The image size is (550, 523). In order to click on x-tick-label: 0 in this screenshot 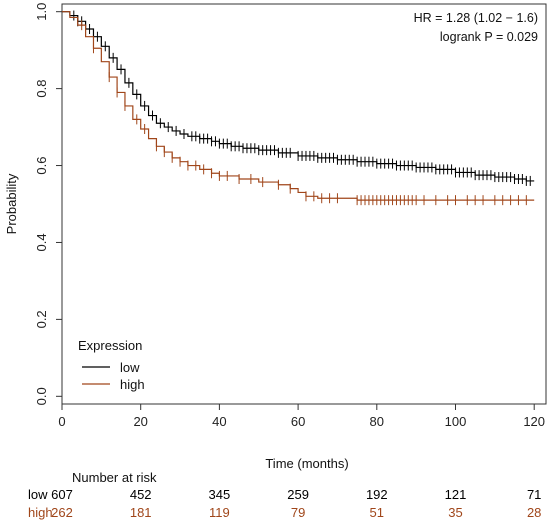, I will do `click(61, 421)`.